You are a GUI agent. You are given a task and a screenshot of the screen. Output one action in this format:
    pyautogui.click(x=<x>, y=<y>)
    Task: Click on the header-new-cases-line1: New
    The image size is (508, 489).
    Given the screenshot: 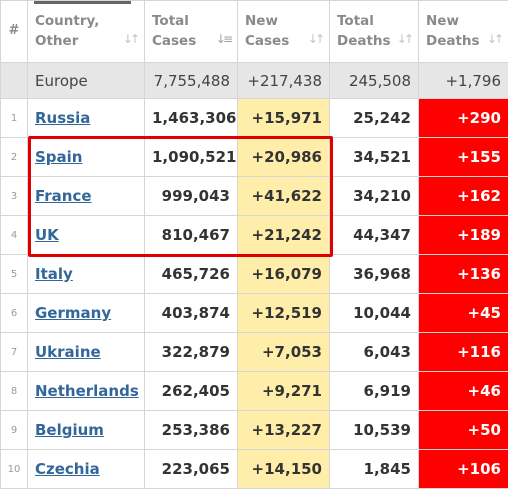 What is the action you would take?
    pyautogui.click(x=261, y=21)
    